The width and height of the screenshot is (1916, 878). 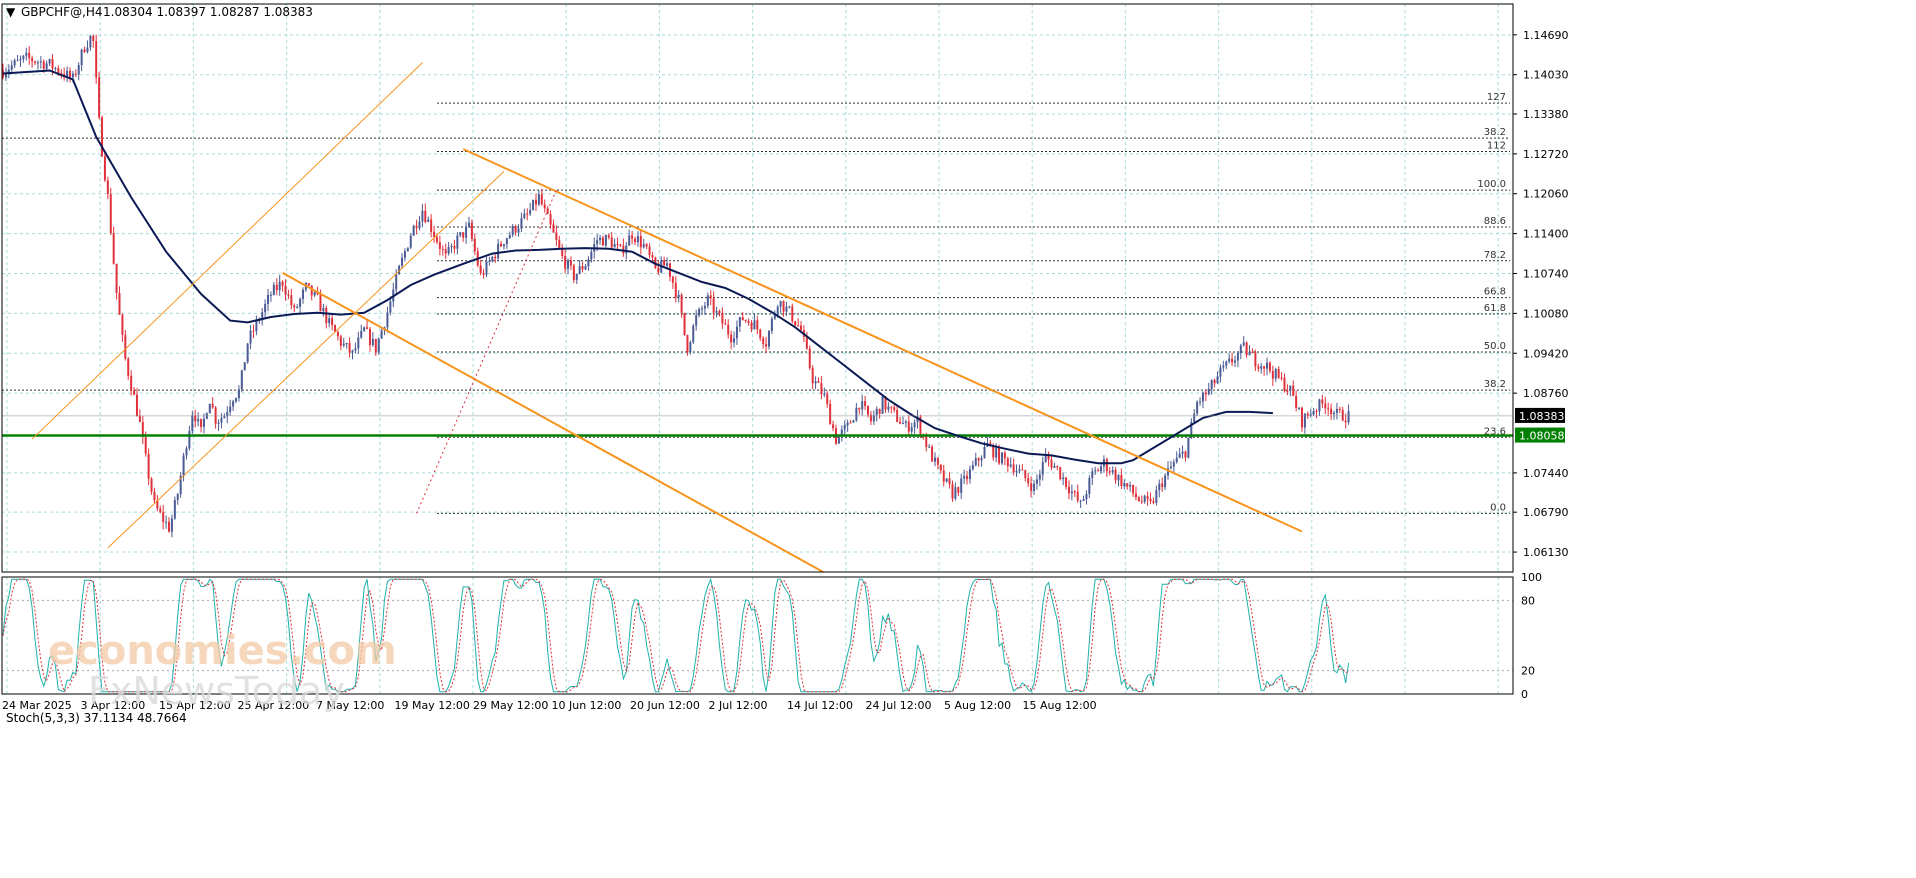 I want to click on stoch-signal-line, so click(x=675, y=635).